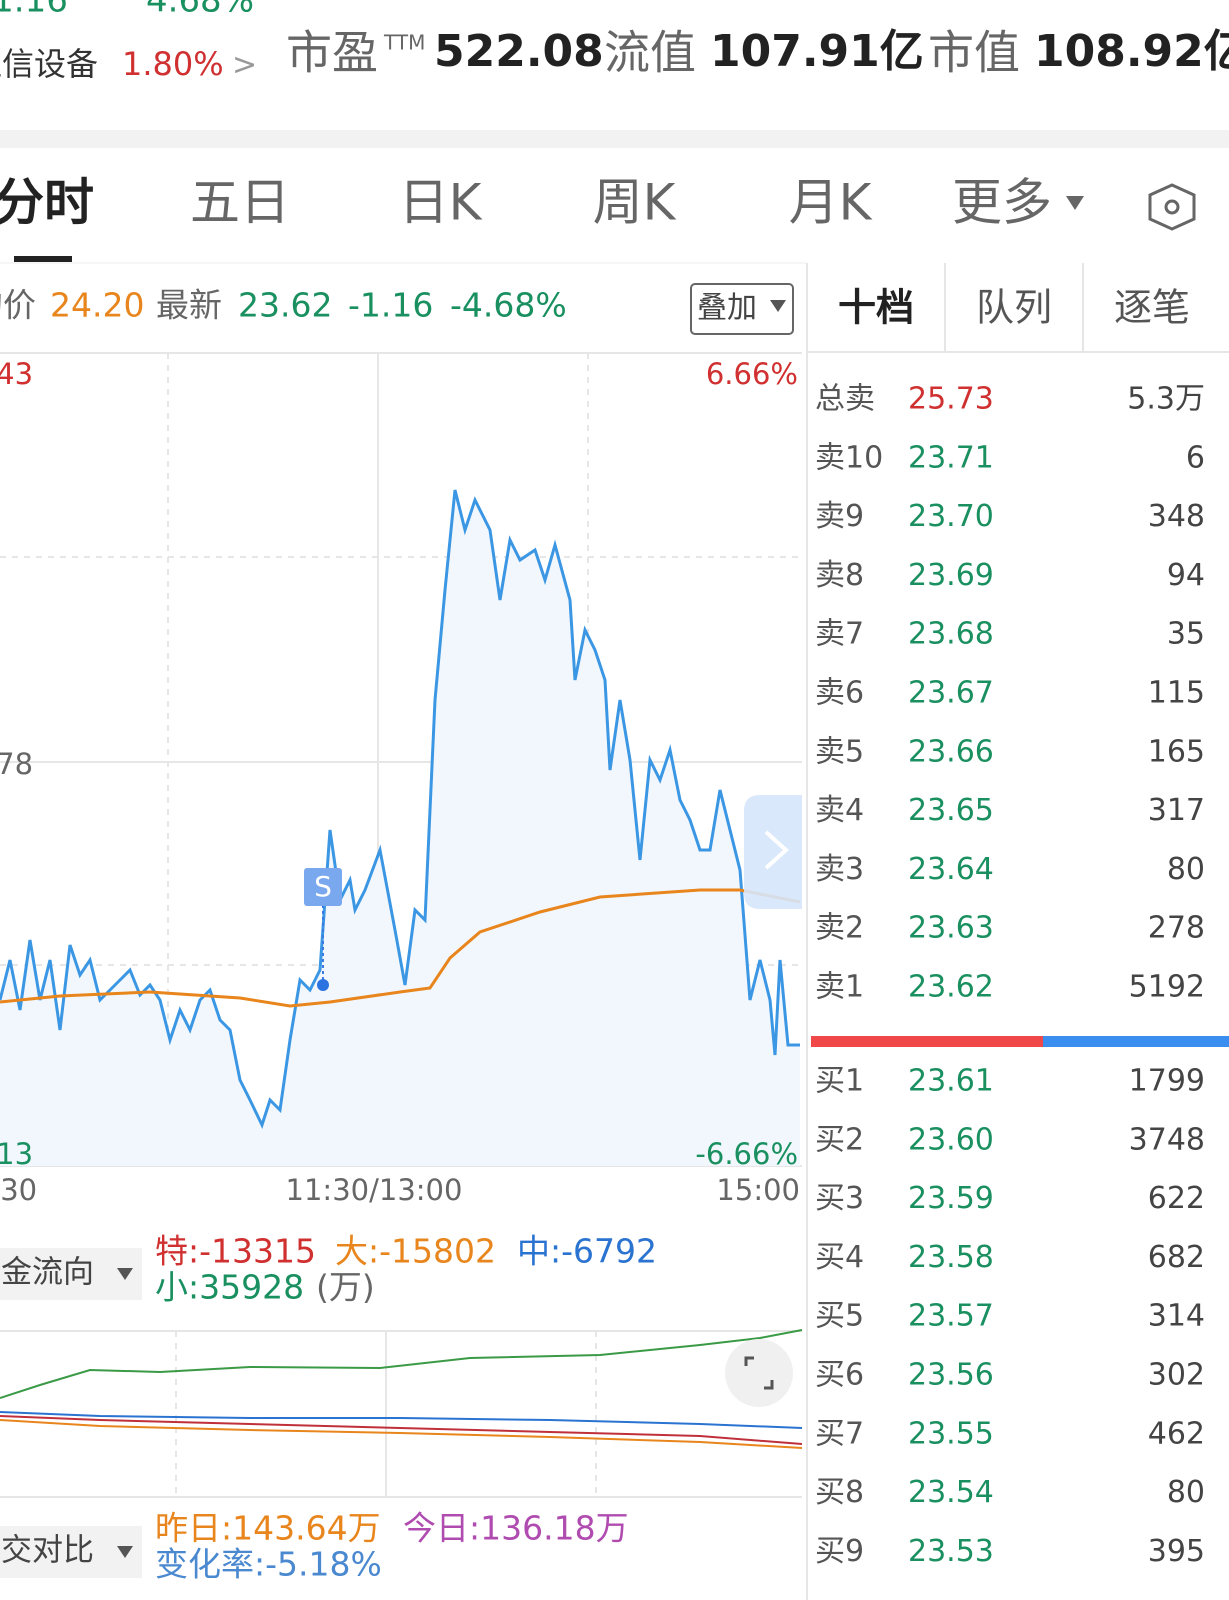 The width and height of the screenshot is (1229, 1600). Describe the element at coordinates (1176, 516) in the screenshot. I see `book-volume: 348` at that location.